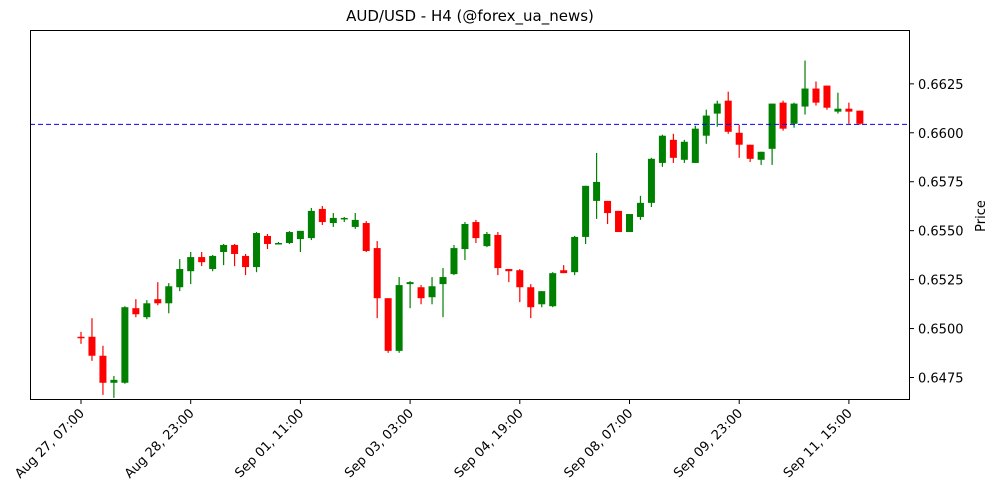 The width and height of the screenshot is (1000, 500). What do you see at coordinates (941, 330) in the screenshot?
I see `y-tick-label: 0.6500` at bounding box center [941, 330].